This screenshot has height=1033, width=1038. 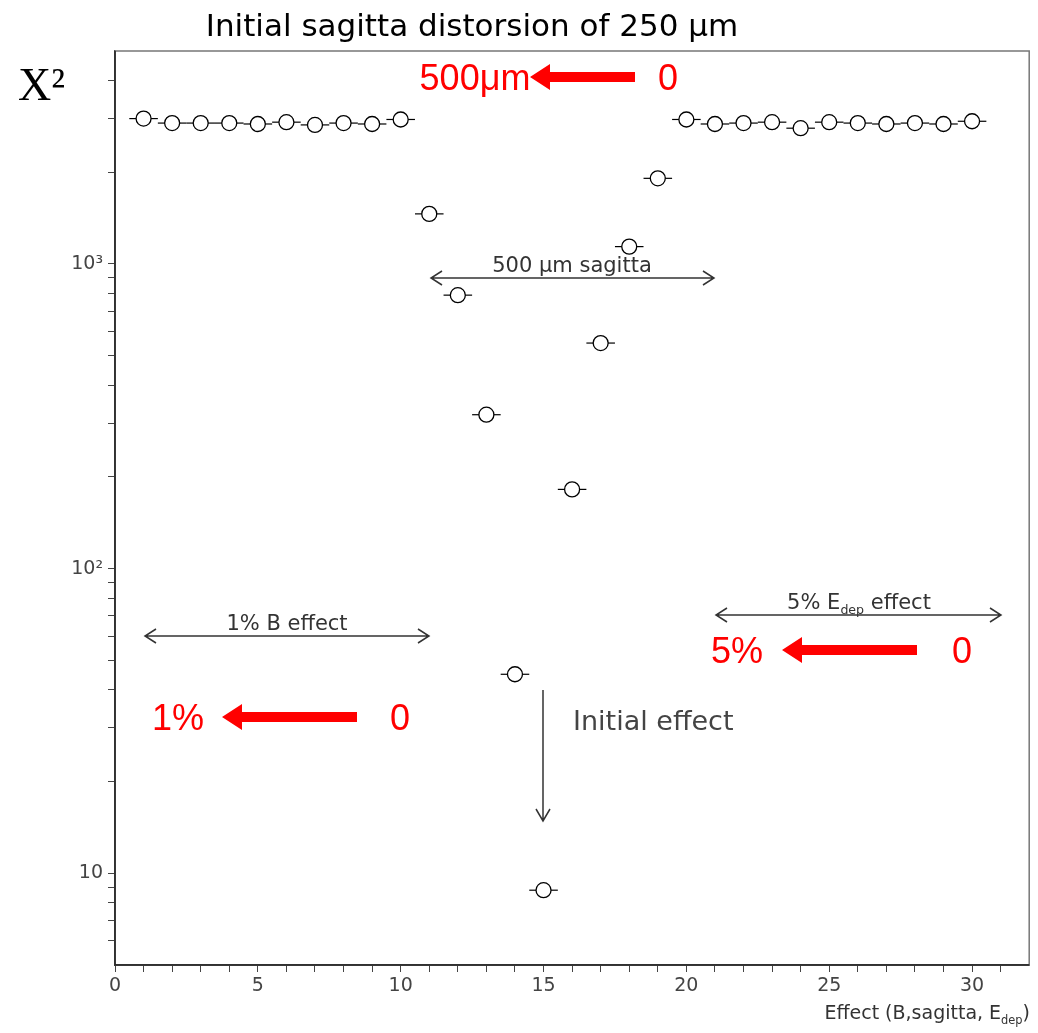 What do you see at coordinates (178, 717) in the screenshot?
I see `annotation: 1%` at bounding box center [178, 717].